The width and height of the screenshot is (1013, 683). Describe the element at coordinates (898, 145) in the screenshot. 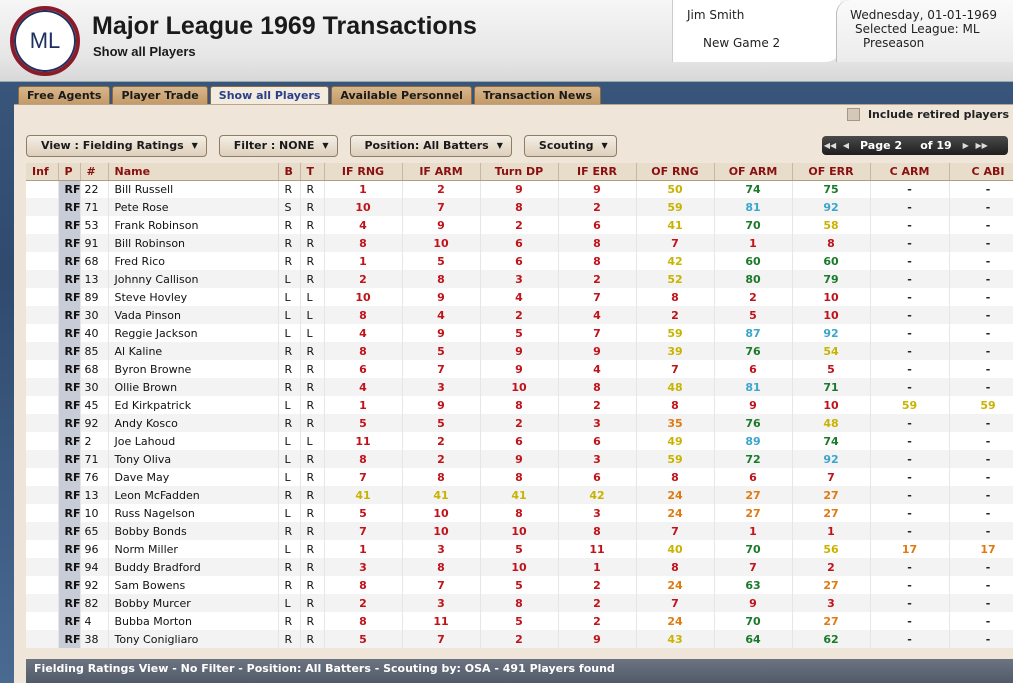

I see `page-number: 2` at that location.